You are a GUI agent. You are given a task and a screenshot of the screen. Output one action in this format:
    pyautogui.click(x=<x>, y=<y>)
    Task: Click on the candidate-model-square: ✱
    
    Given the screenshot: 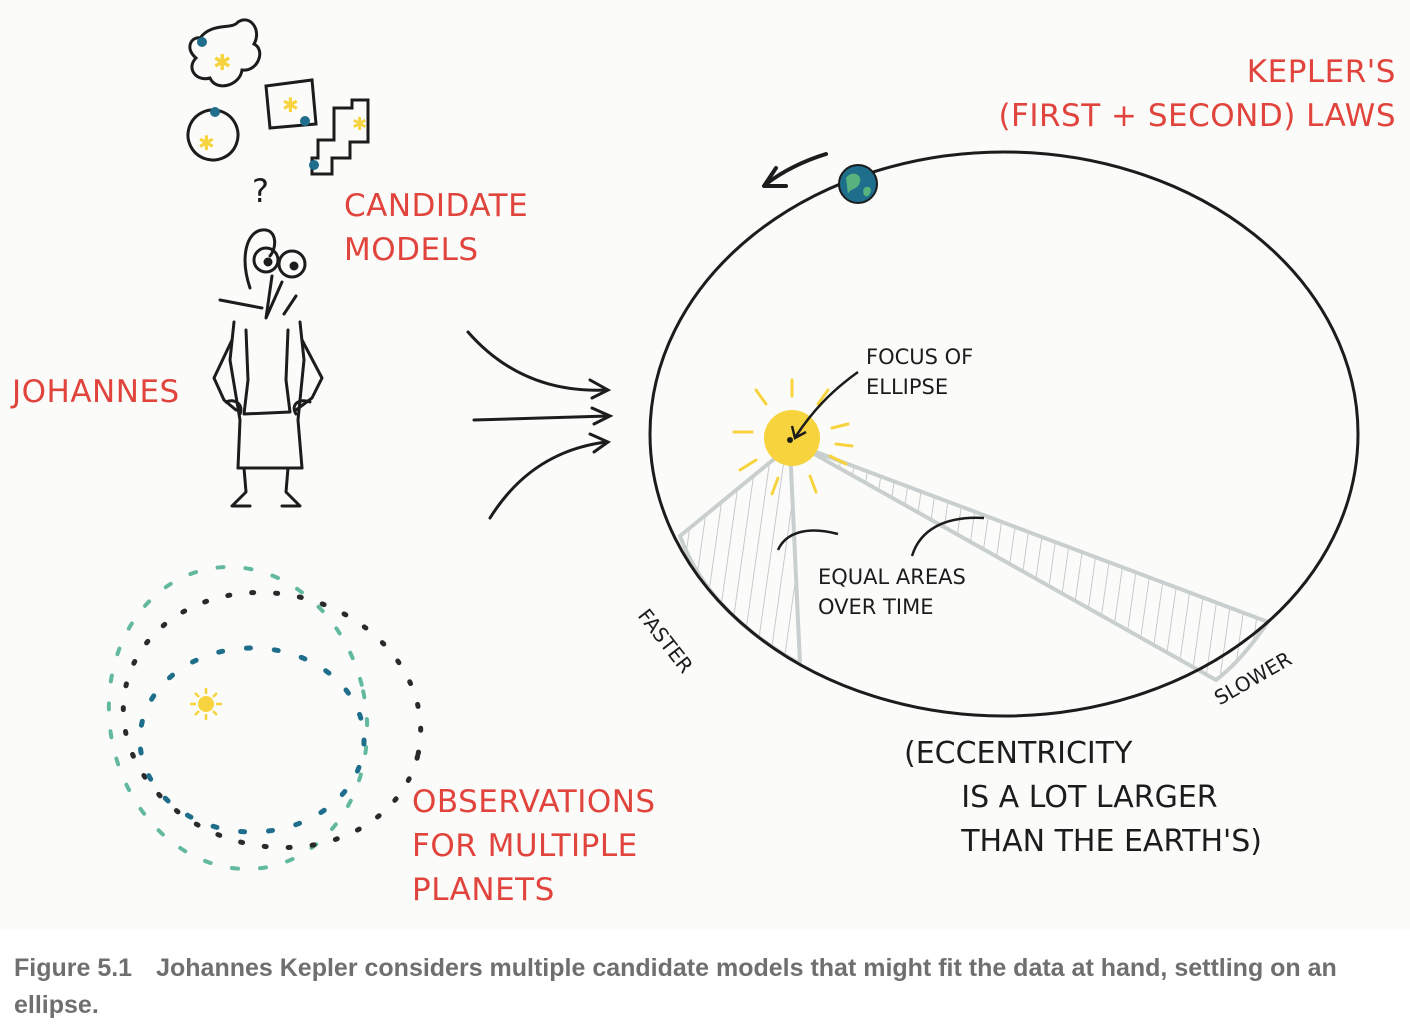 What is the action you would take?
    pyautogui.click(x=291, y=104)
    